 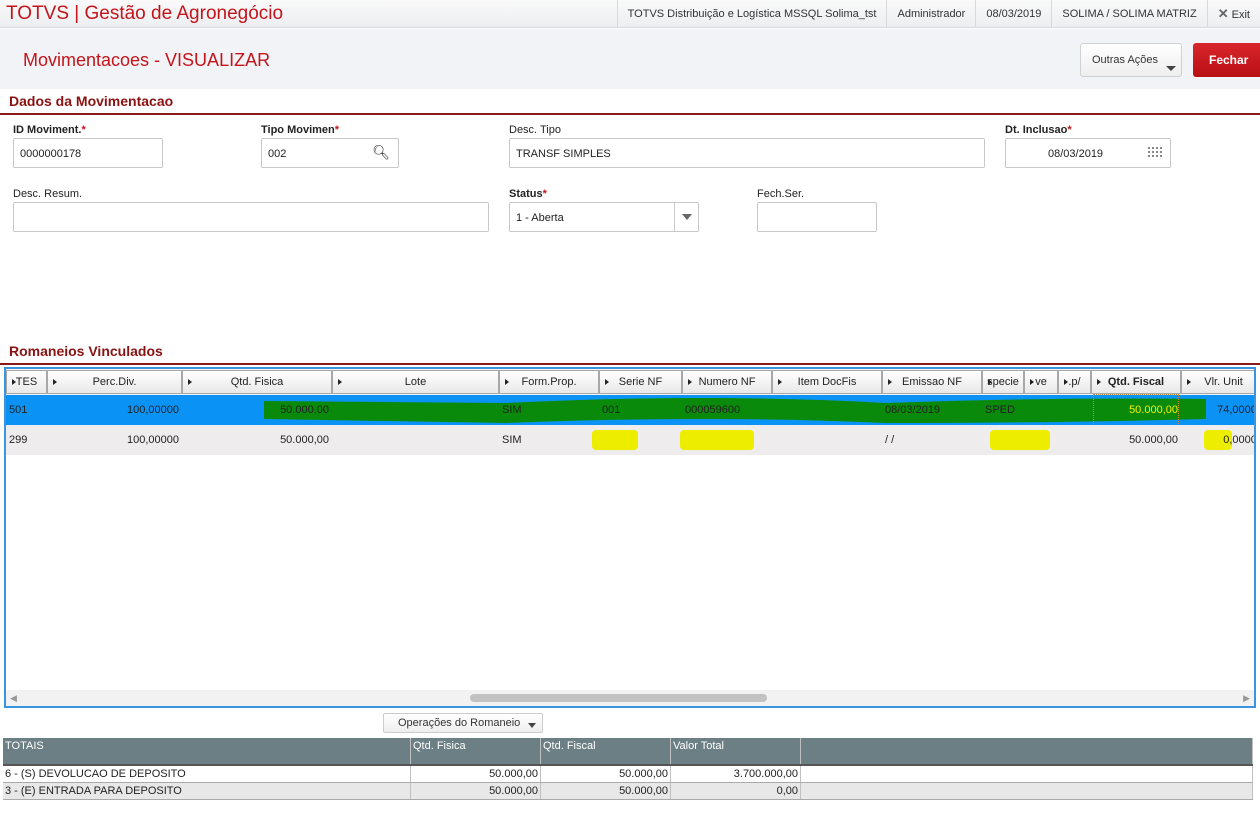 I want to click on status-select: 1 - Aberta, so click(x=604, y=217).